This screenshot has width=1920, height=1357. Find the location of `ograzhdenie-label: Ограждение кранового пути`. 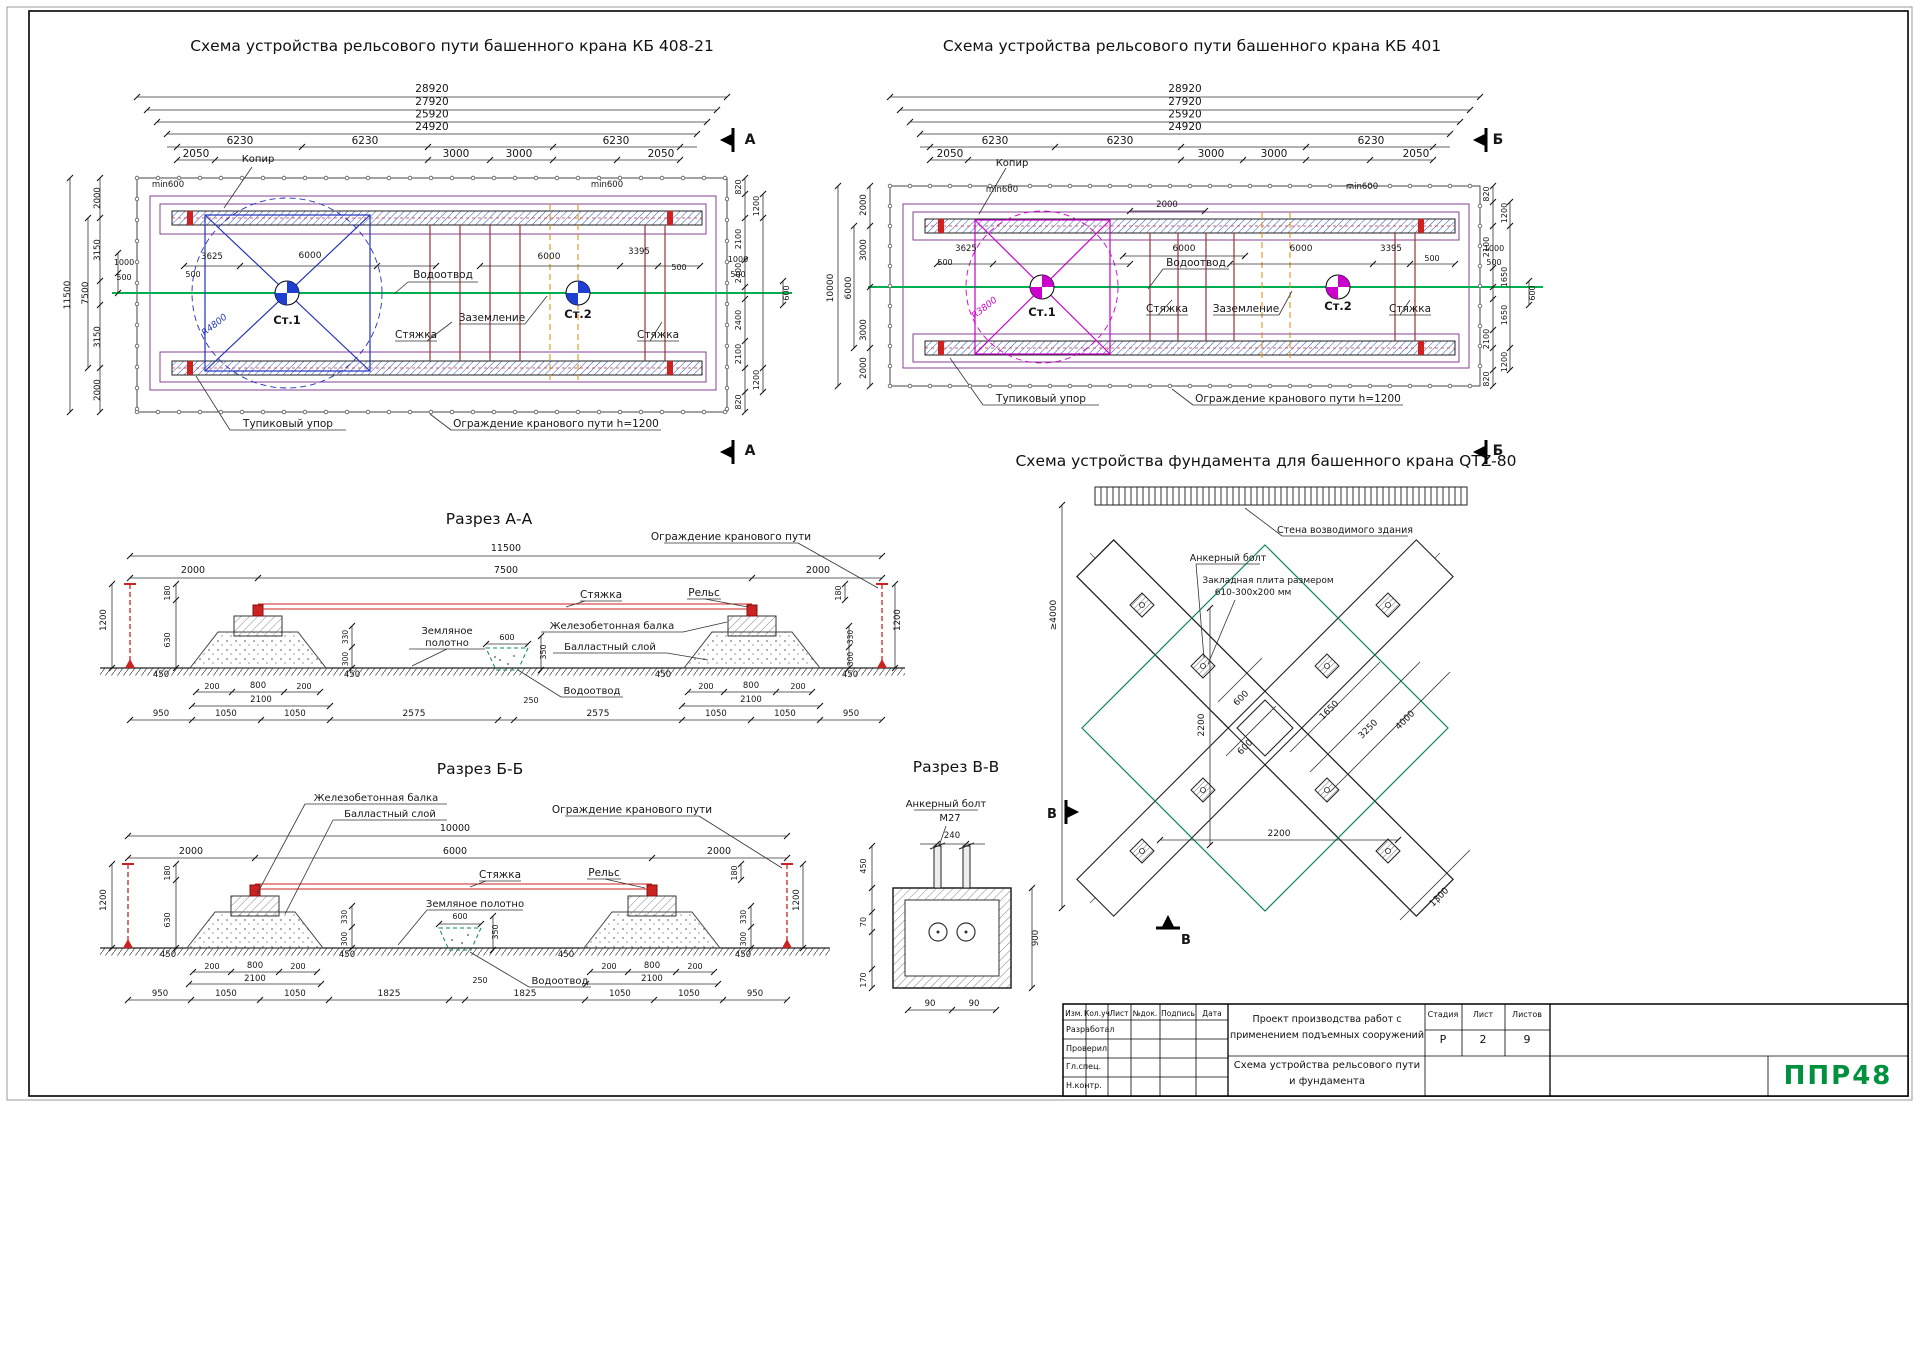

ograzhdenie-label: Ограждение кранового пути is located at coordinates (632, 810).